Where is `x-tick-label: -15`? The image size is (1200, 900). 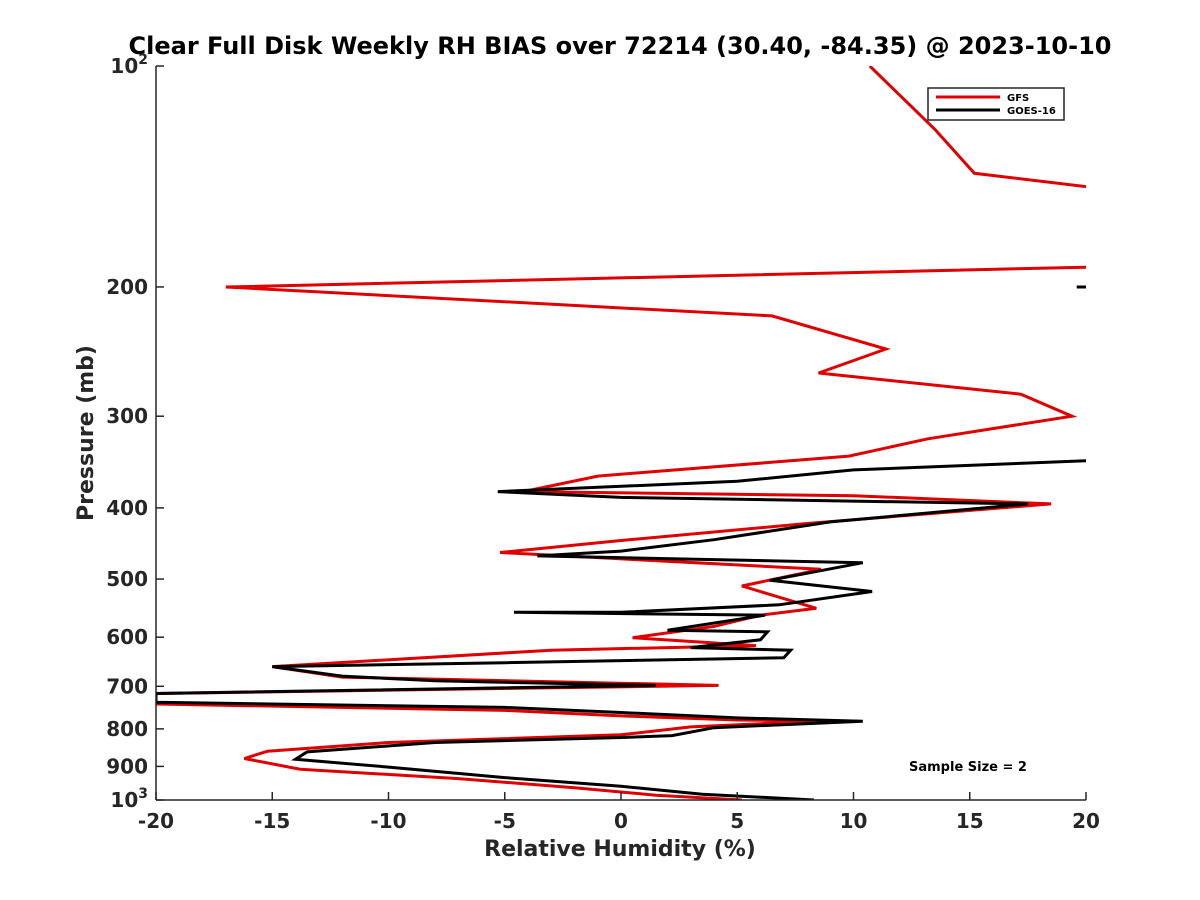
x-tick-label: -15 is located at coordinates (272, 821).